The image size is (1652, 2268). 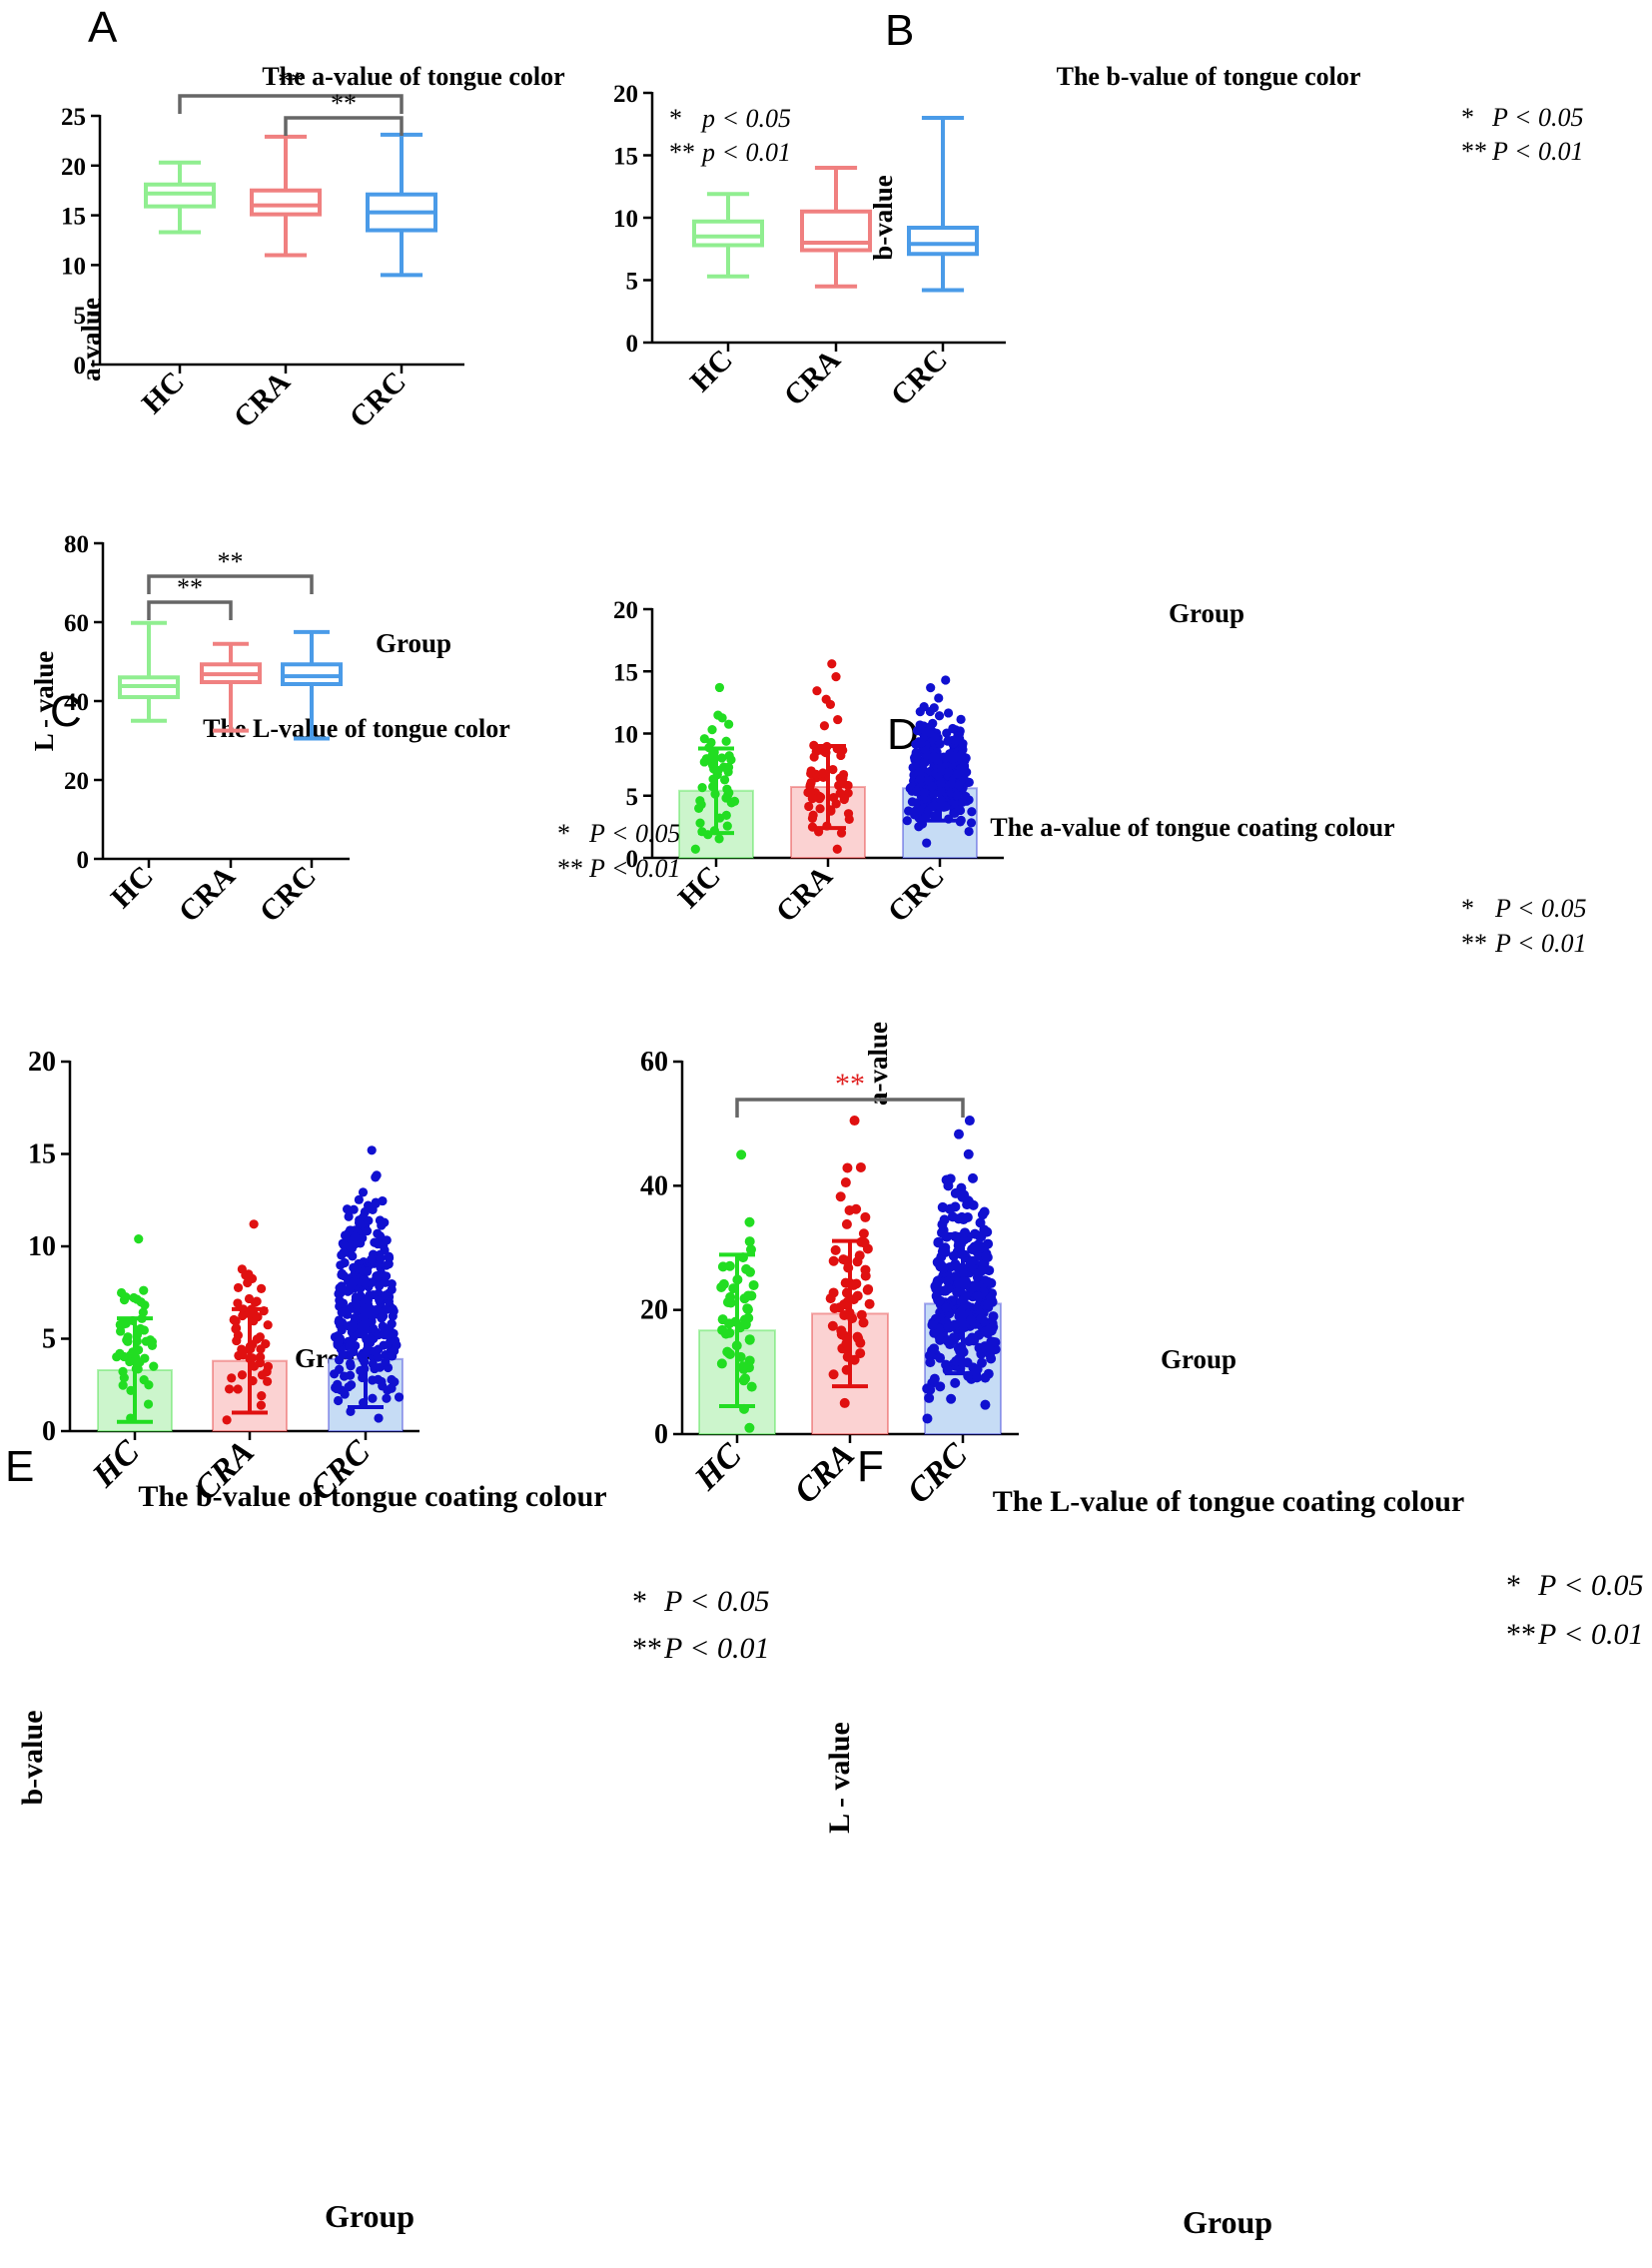 What do you see at coordinates (654, 1185) in the screenshot?
I see `y-tick-label: 40` at bounding box center [654, 1185].